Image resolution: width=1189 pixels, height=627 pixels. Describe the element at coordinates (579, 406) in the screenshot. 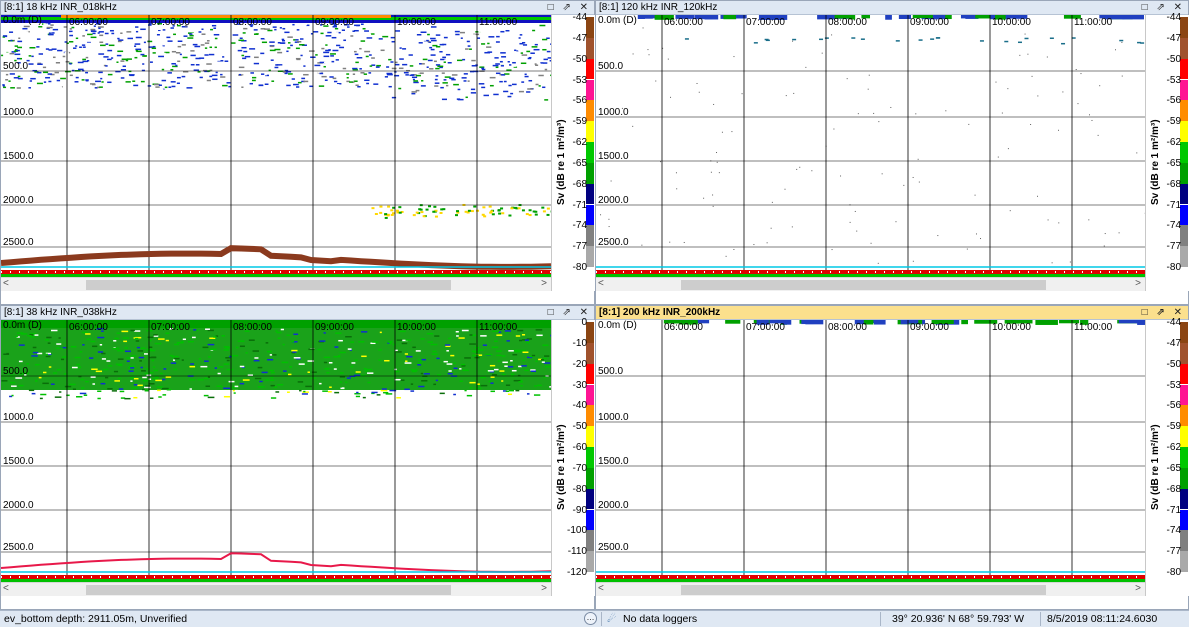

I see `colorbar-tick-label: -40` at that location.